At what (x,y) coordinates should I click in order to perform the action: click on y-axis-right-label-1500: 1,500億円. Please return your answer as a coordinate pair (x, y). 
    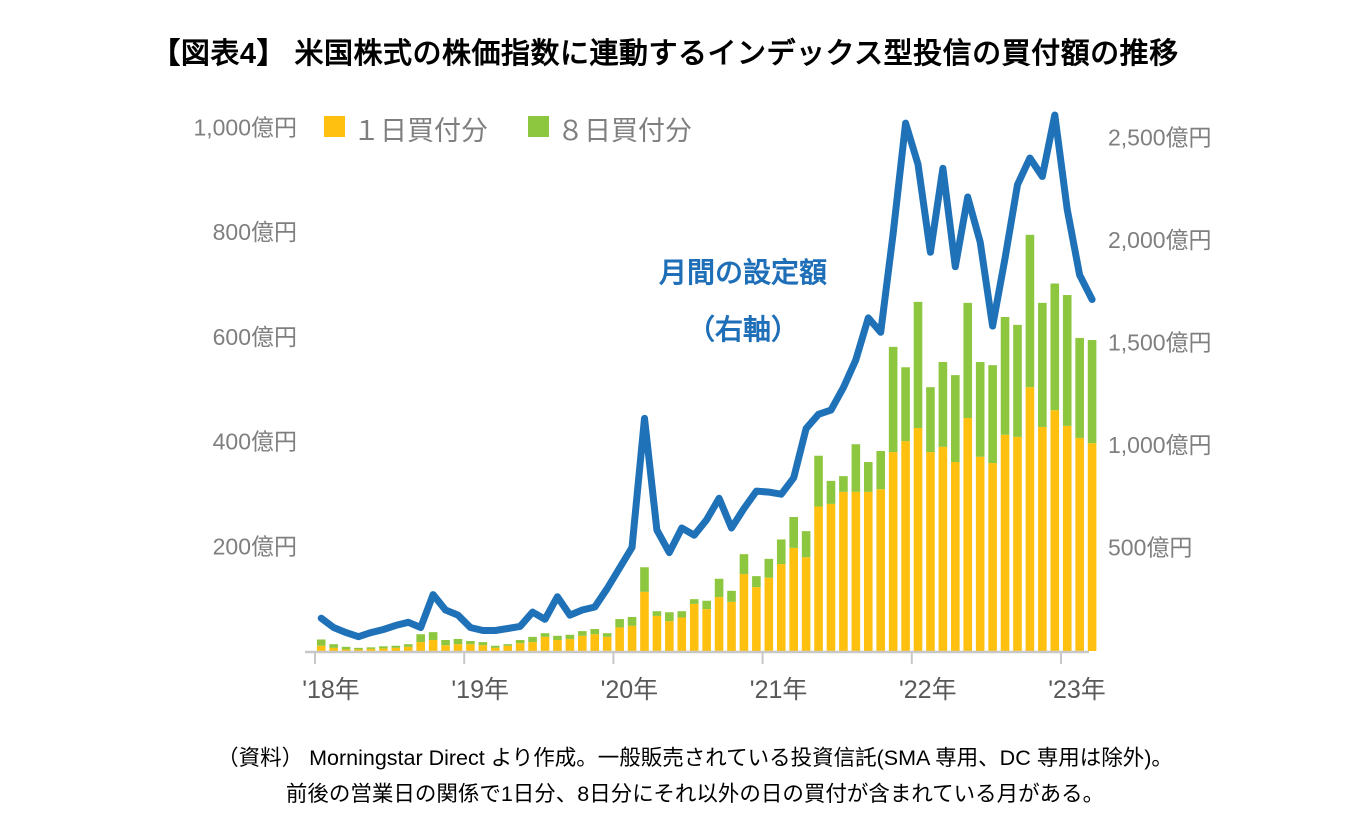
    Looking at the image, I should click on (1160, 343).